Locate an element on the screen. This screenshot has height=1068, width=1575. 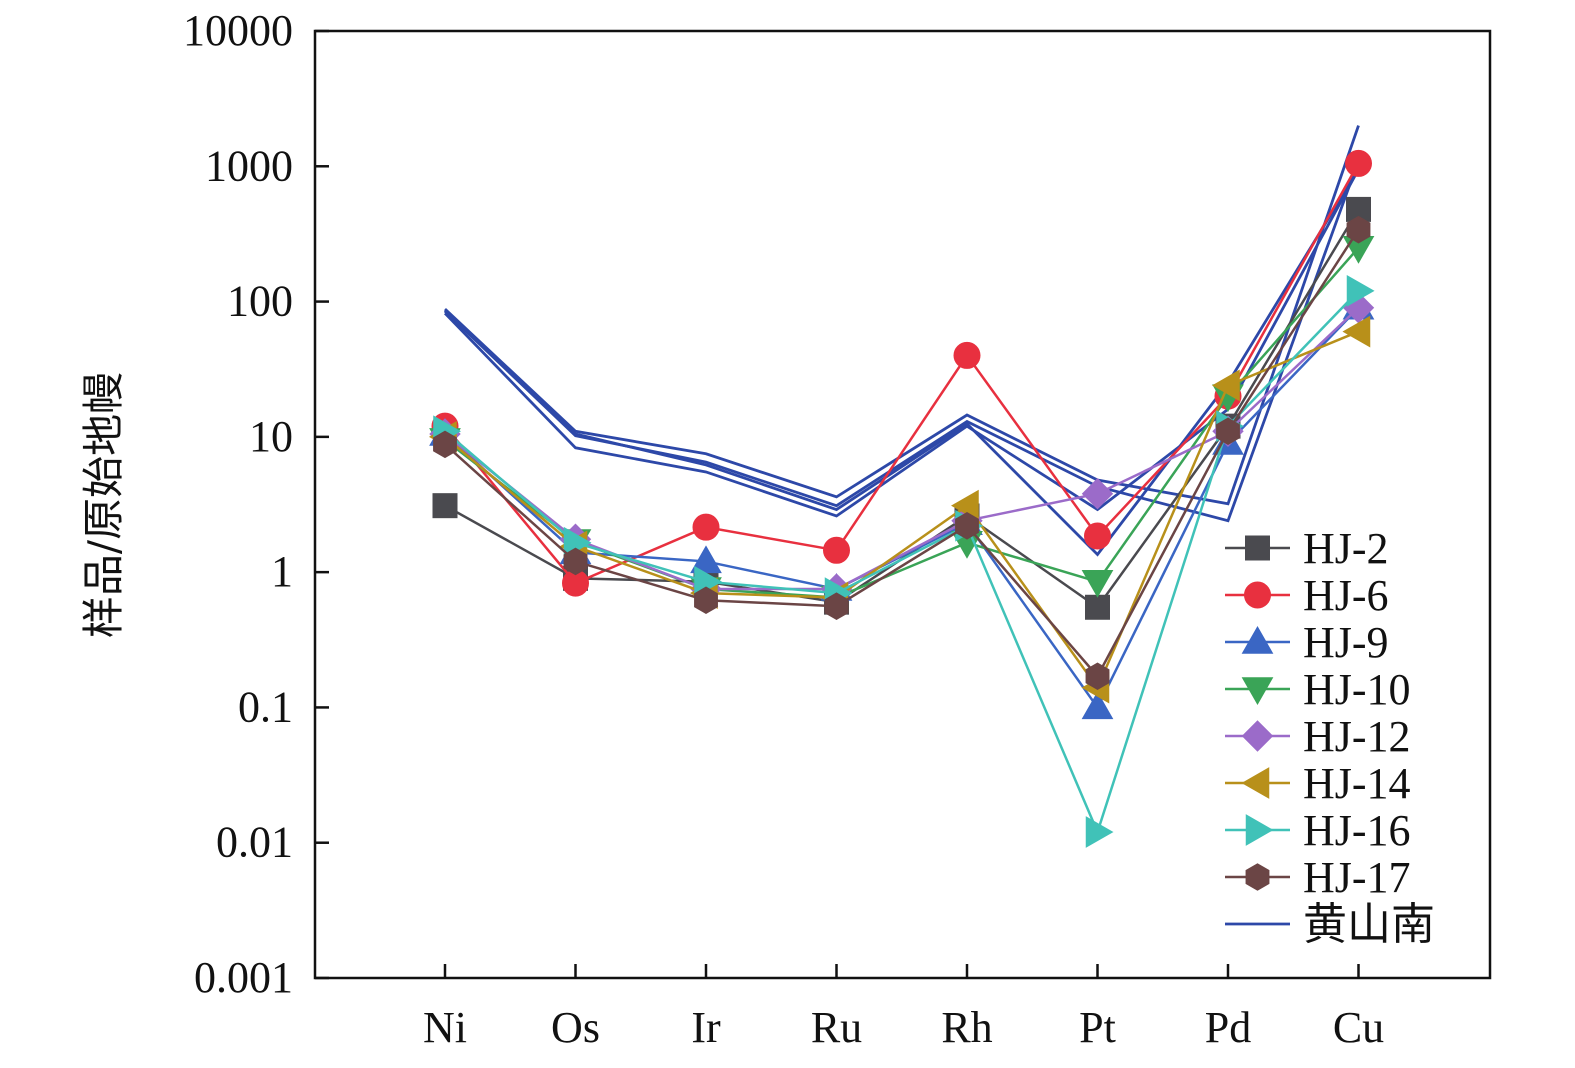
legend-item: HJ-17 is located at coordinates (1318, 877).